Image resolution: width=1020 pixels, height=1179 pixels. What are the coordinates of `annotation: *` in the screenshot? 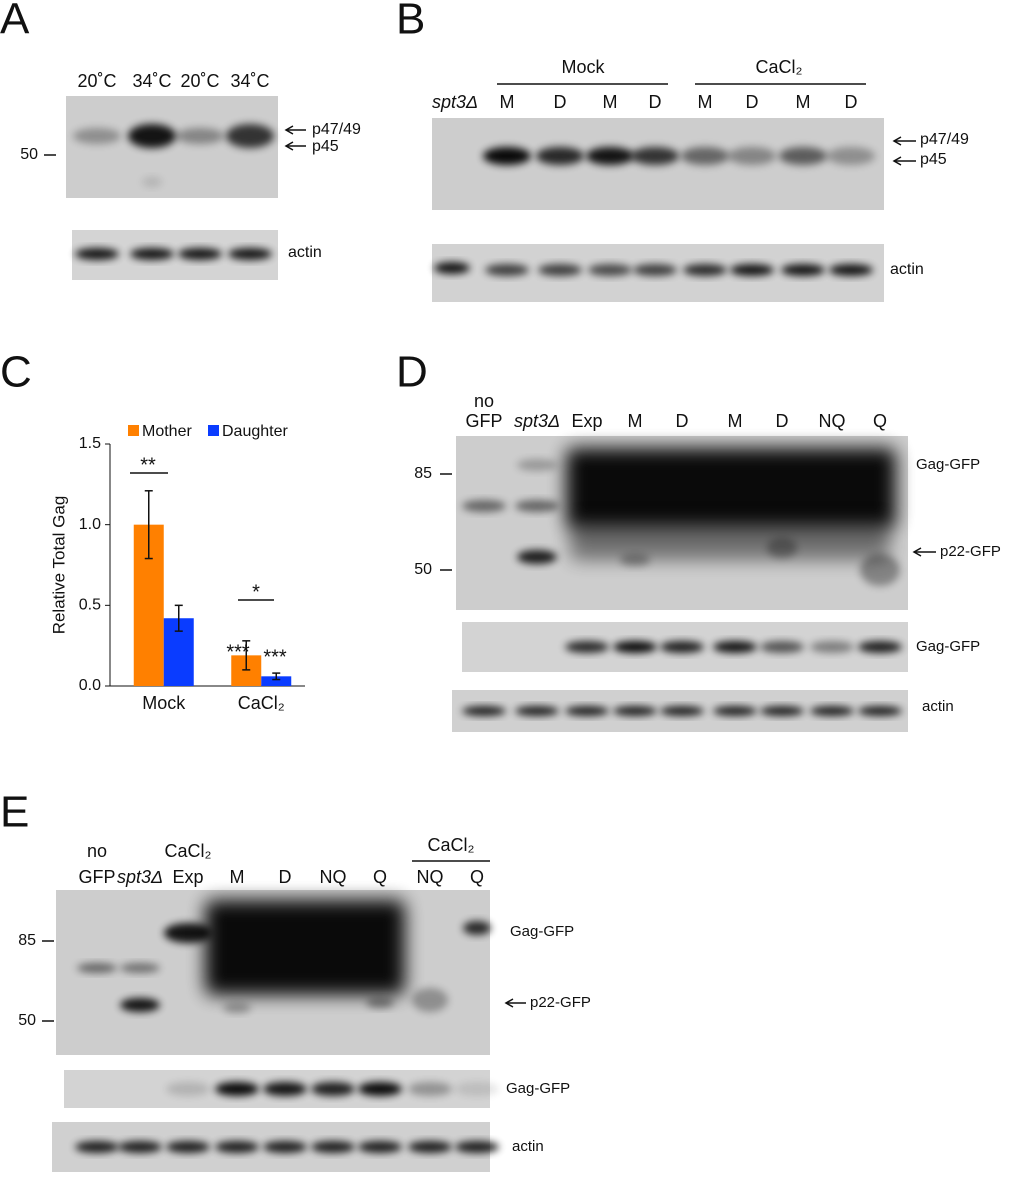 It's located at (256, 592).